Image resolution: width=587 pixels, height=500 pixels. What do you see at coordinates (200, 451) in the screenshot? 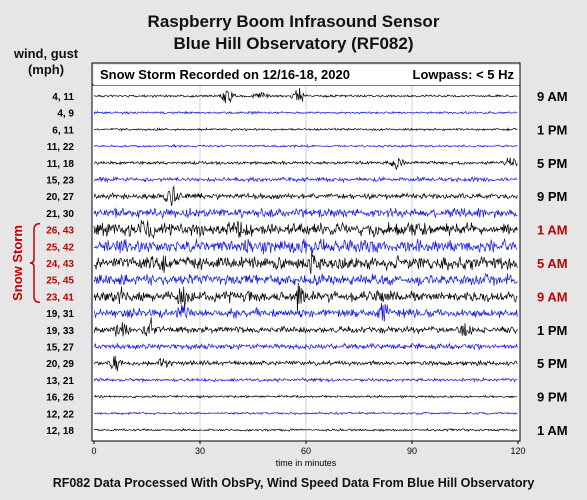
I see `x-tick-label: 30` at bounding box center [200, 451].